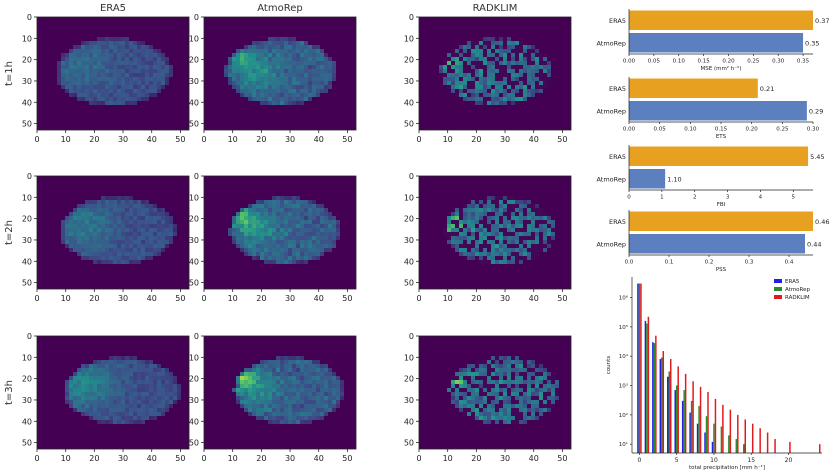 The height and width of the screenshot is (472, 831). I want to click on x-tick-label: 30, so click(505, 139).